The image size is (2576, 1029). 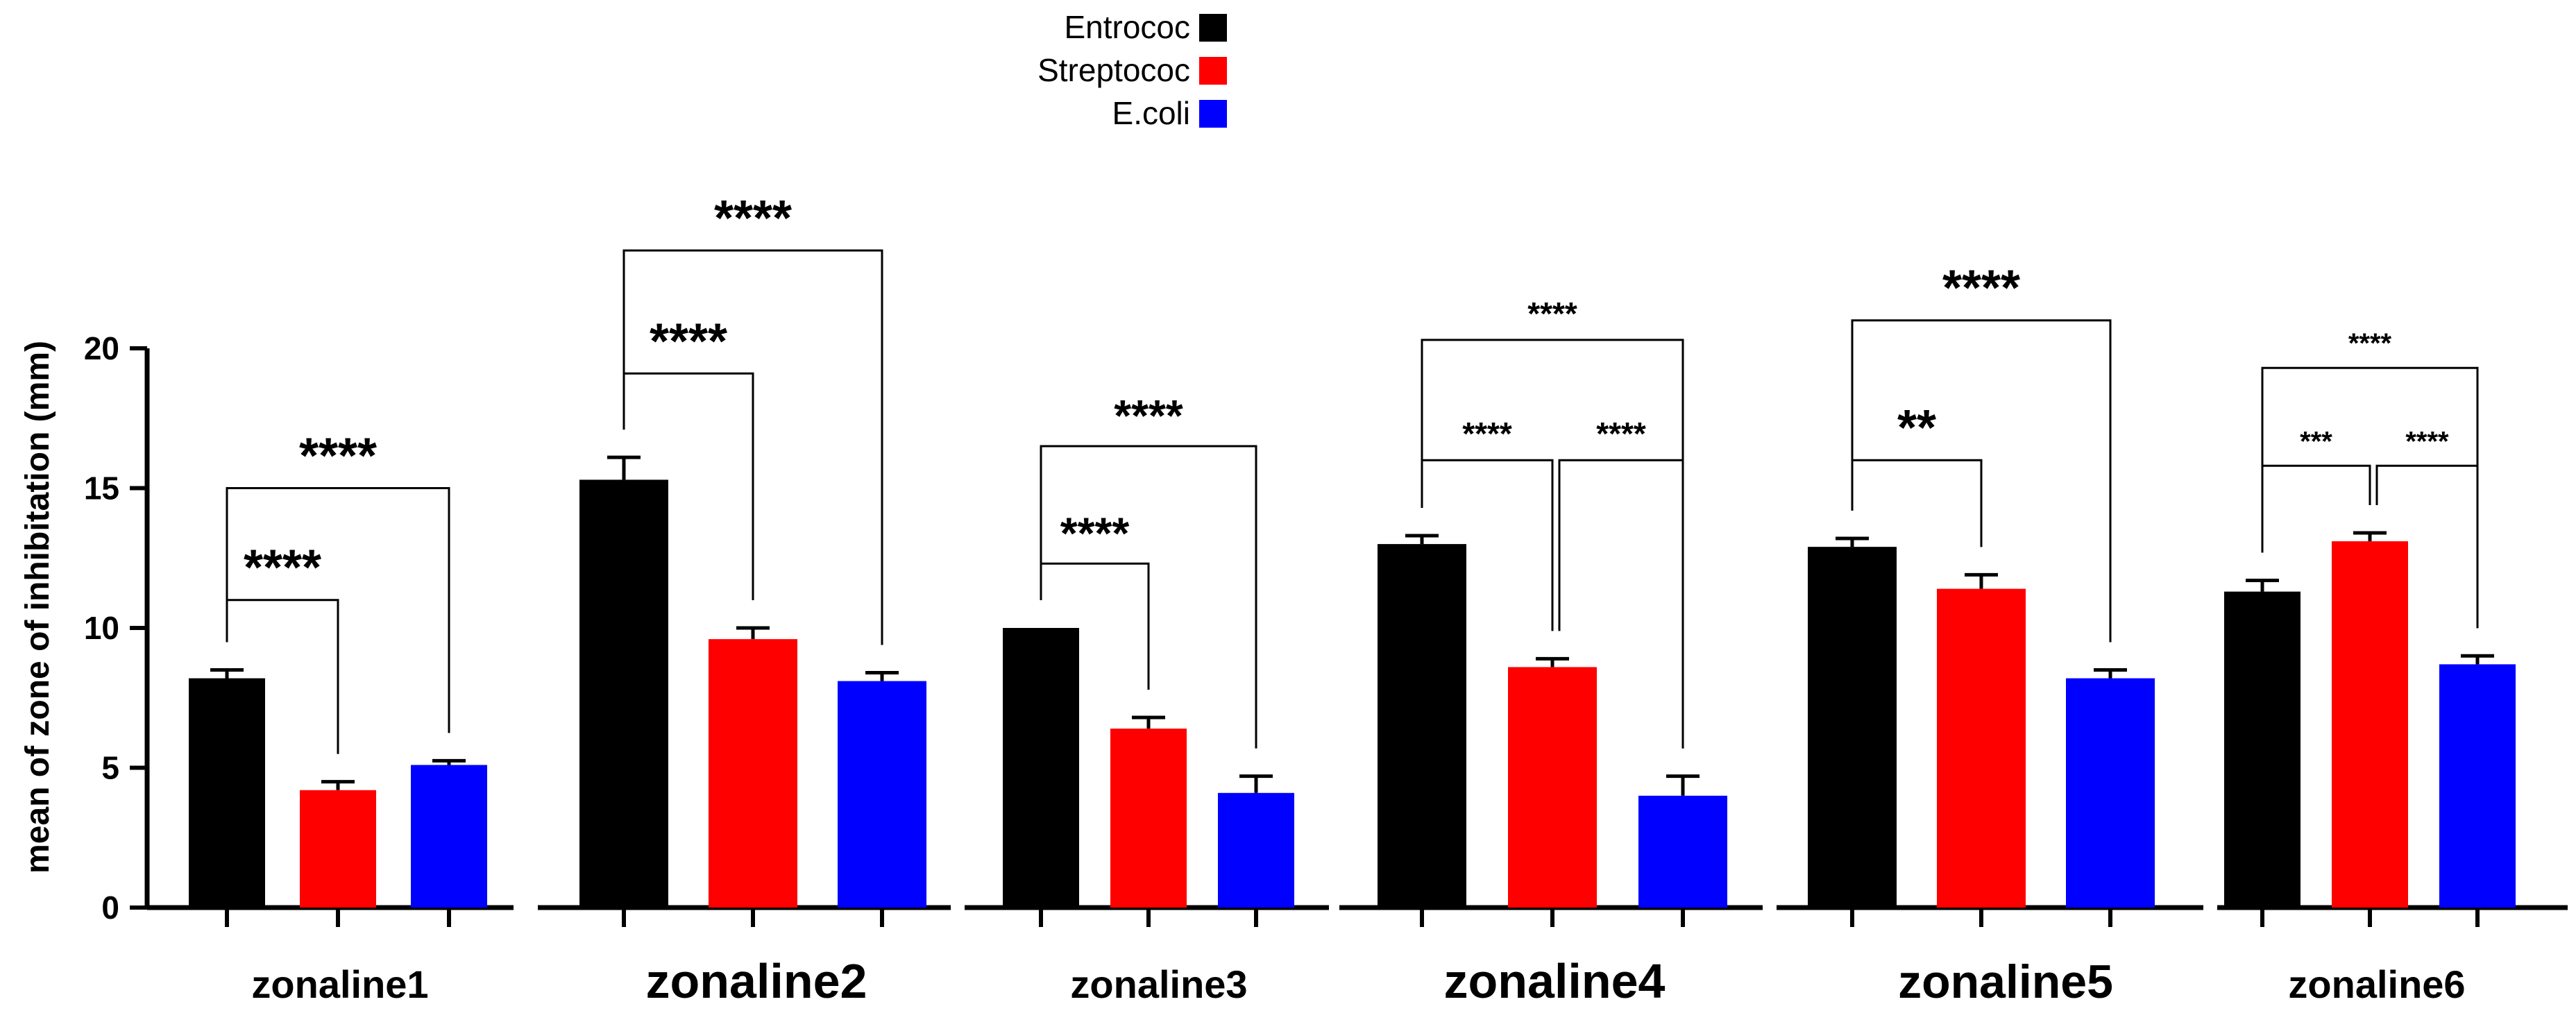 What do you see at coordinates (102, 348) in the screenshot?
I see `y-tick-label: 20` at bounding box center [102, 348].